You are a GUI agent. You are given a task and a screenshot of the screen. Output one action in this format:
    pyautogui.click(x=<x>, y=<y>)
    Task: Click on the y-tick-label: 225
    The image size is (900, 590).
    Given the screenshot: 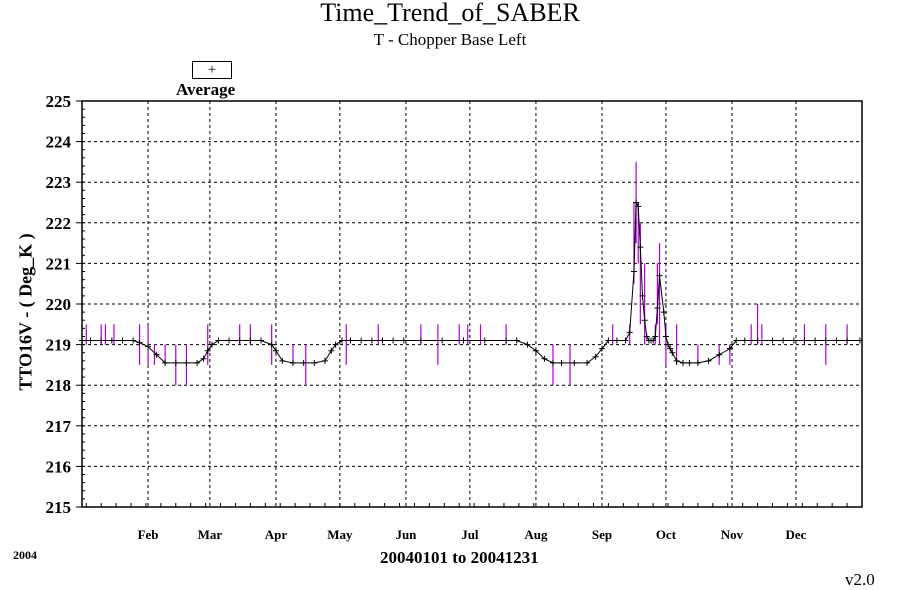 What is the action you would take?
    pyautogui.click(x=59, y=101)
    